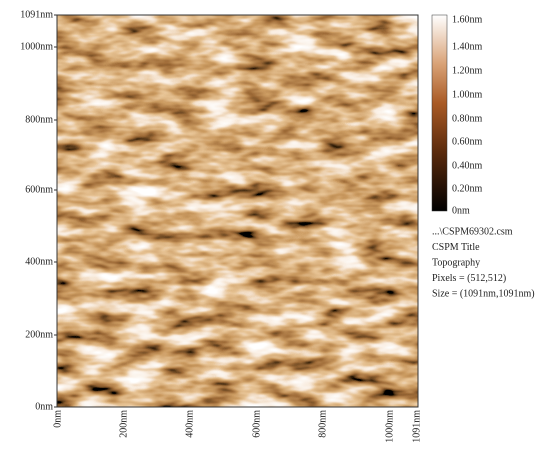 The width and height of the screenshot is (551, 450). What do you see at coordinates (469, 278) in the screenshot?
I see `info-line: Pixels = (512,512)` at bounding box center [469, 278].